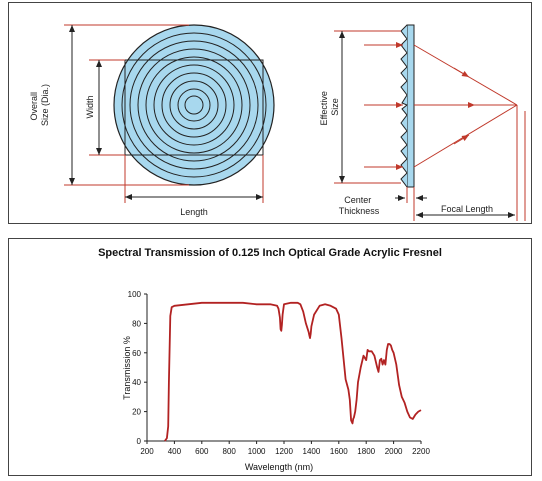 This screenshot has width=542, height=481. What do you see at coordinates (335, 107) in the screenshot?
I see `effective-label-2: Size` at bounding box center [335, 107].